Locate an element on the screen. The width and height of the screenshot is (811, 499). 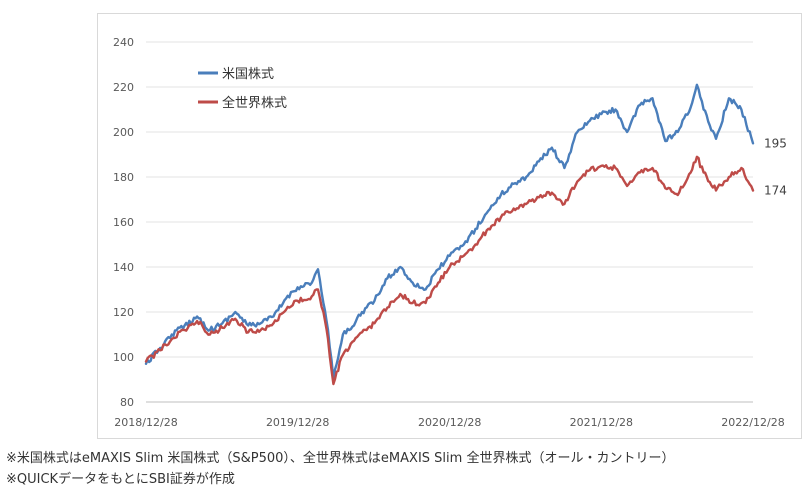
end-label-world: 174 is located at coordinates (775, 191).